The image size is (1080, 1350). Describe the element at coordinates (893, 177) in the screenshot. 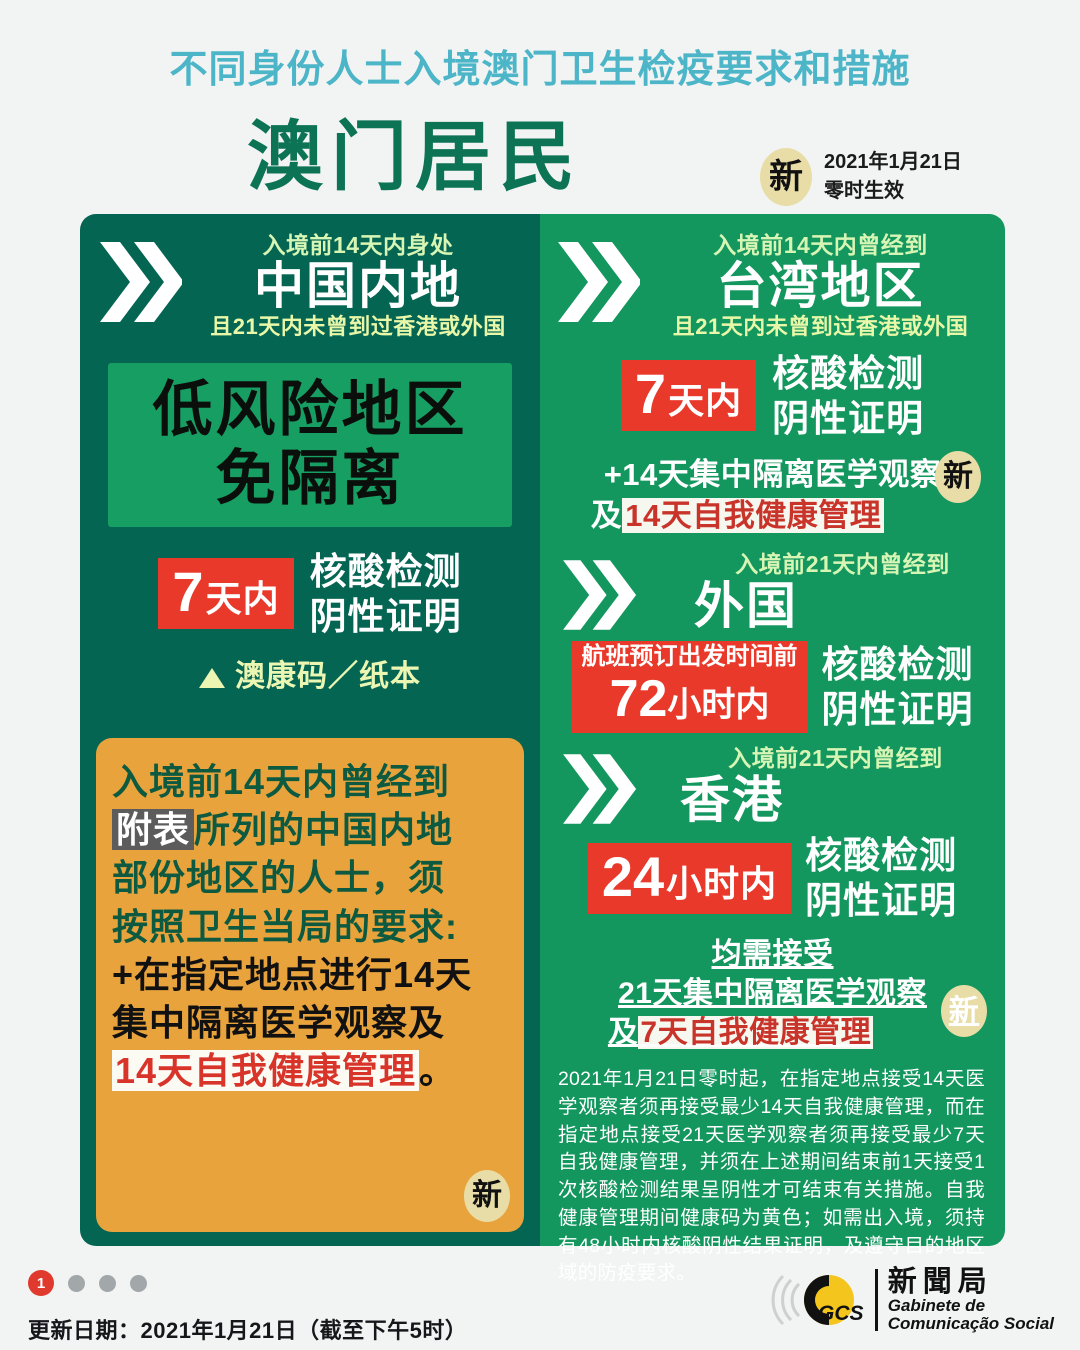

I see `effective-date: 2021年1月21日 零时生效` at that location.